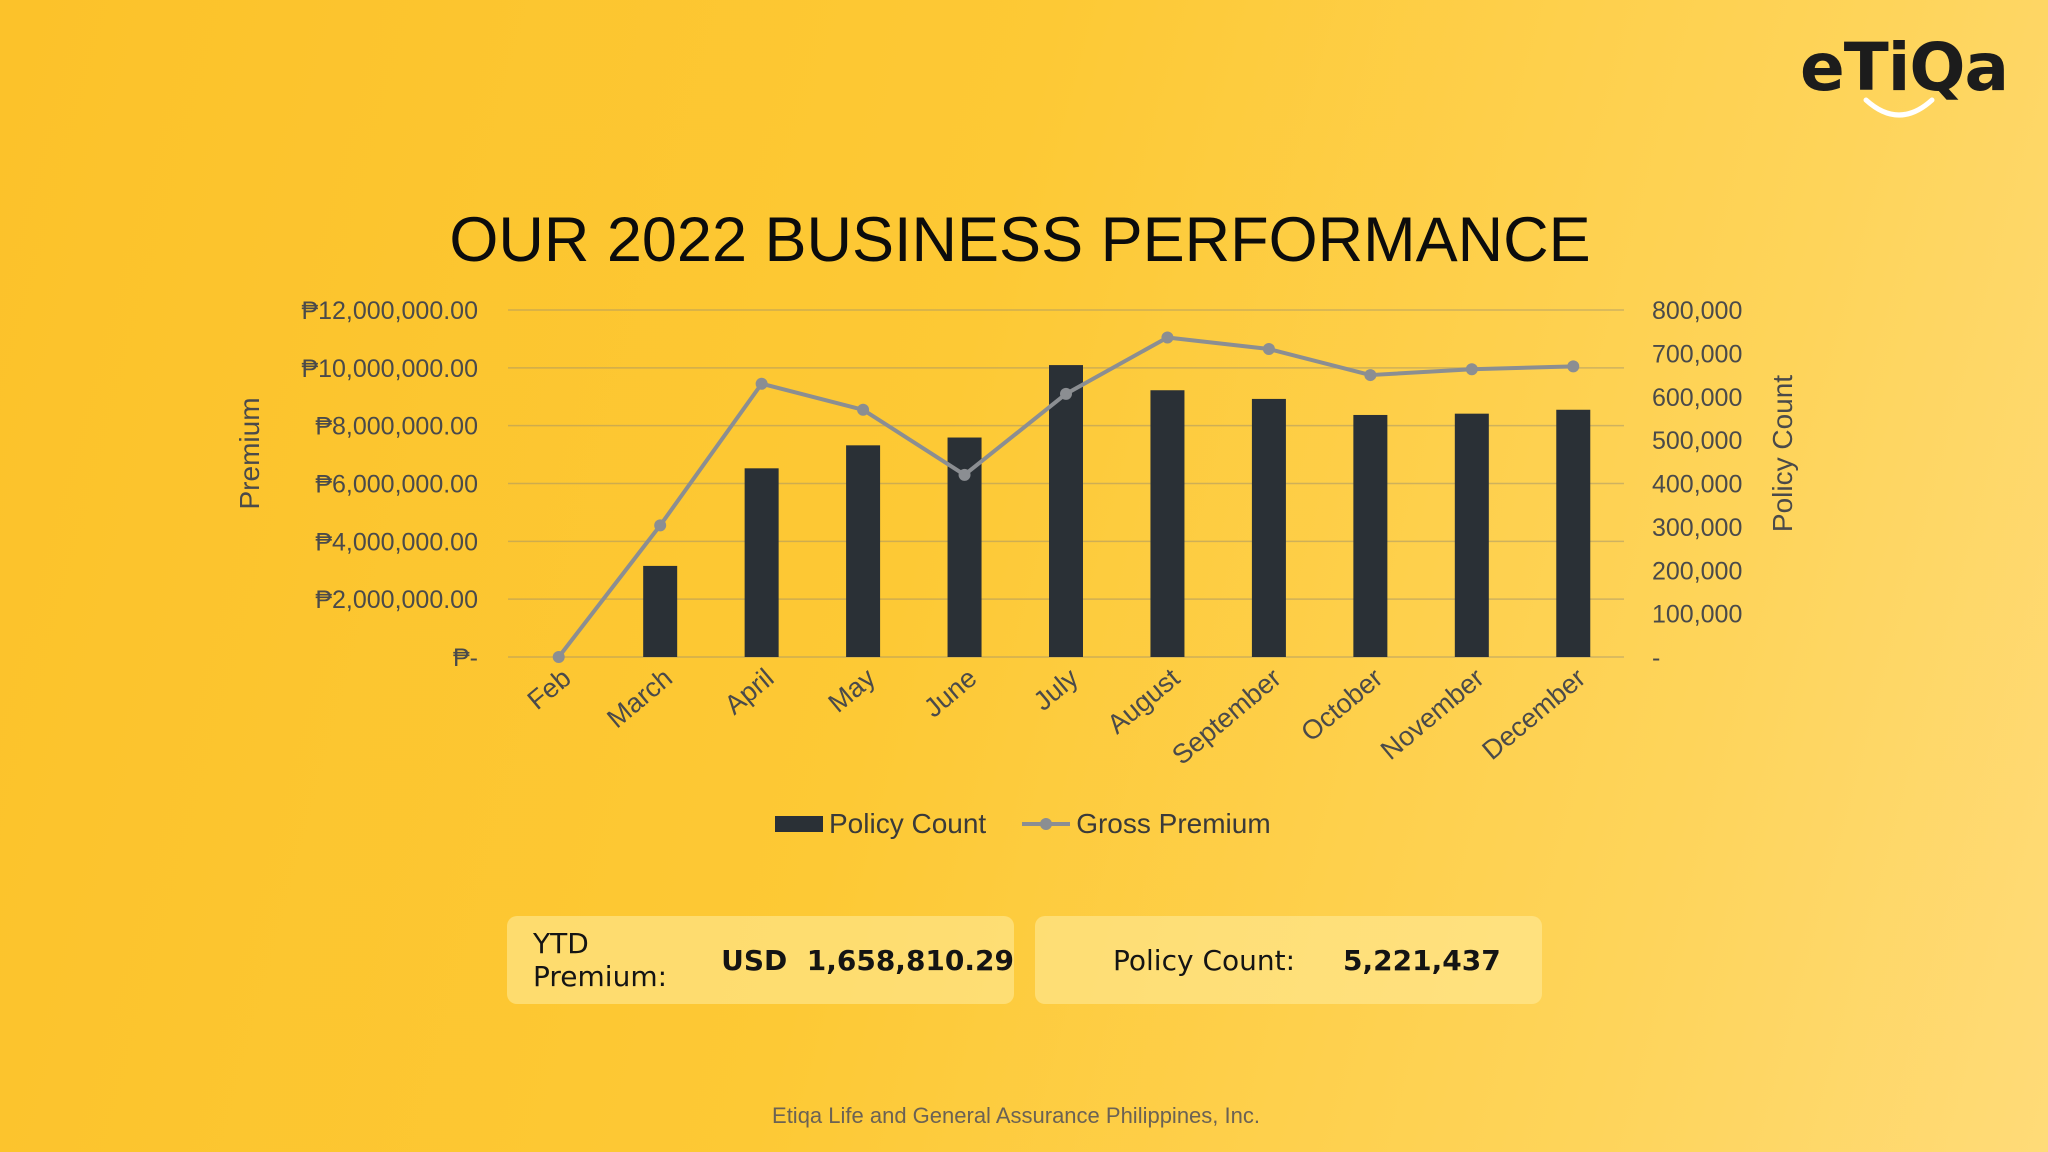  What do you see at coordinates (389, 369) in the screenshot?
I see `y-tick-label-left: ₱10,000,000.00` at bounding box center [389, 369].